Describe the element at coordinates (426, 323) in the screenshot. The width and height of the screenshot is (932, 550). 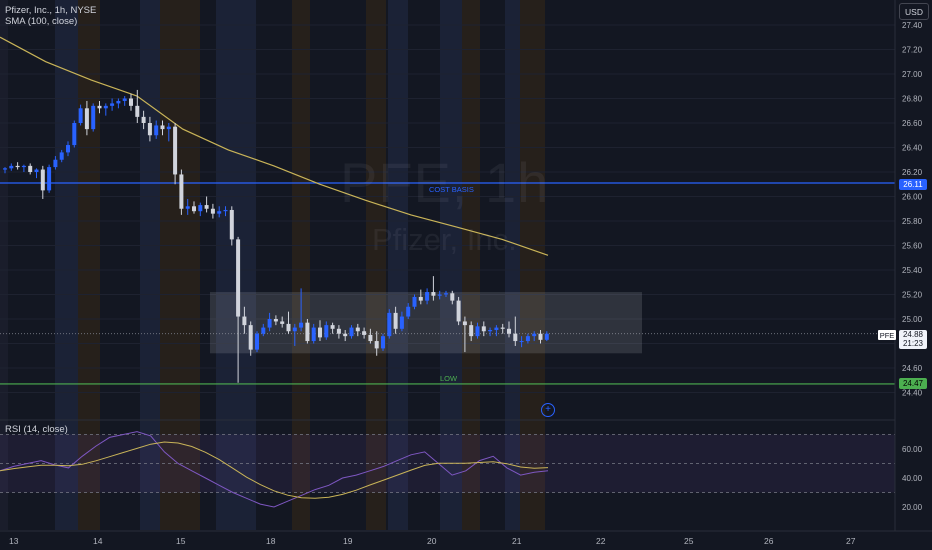
I see `range-rectangle` at that location.